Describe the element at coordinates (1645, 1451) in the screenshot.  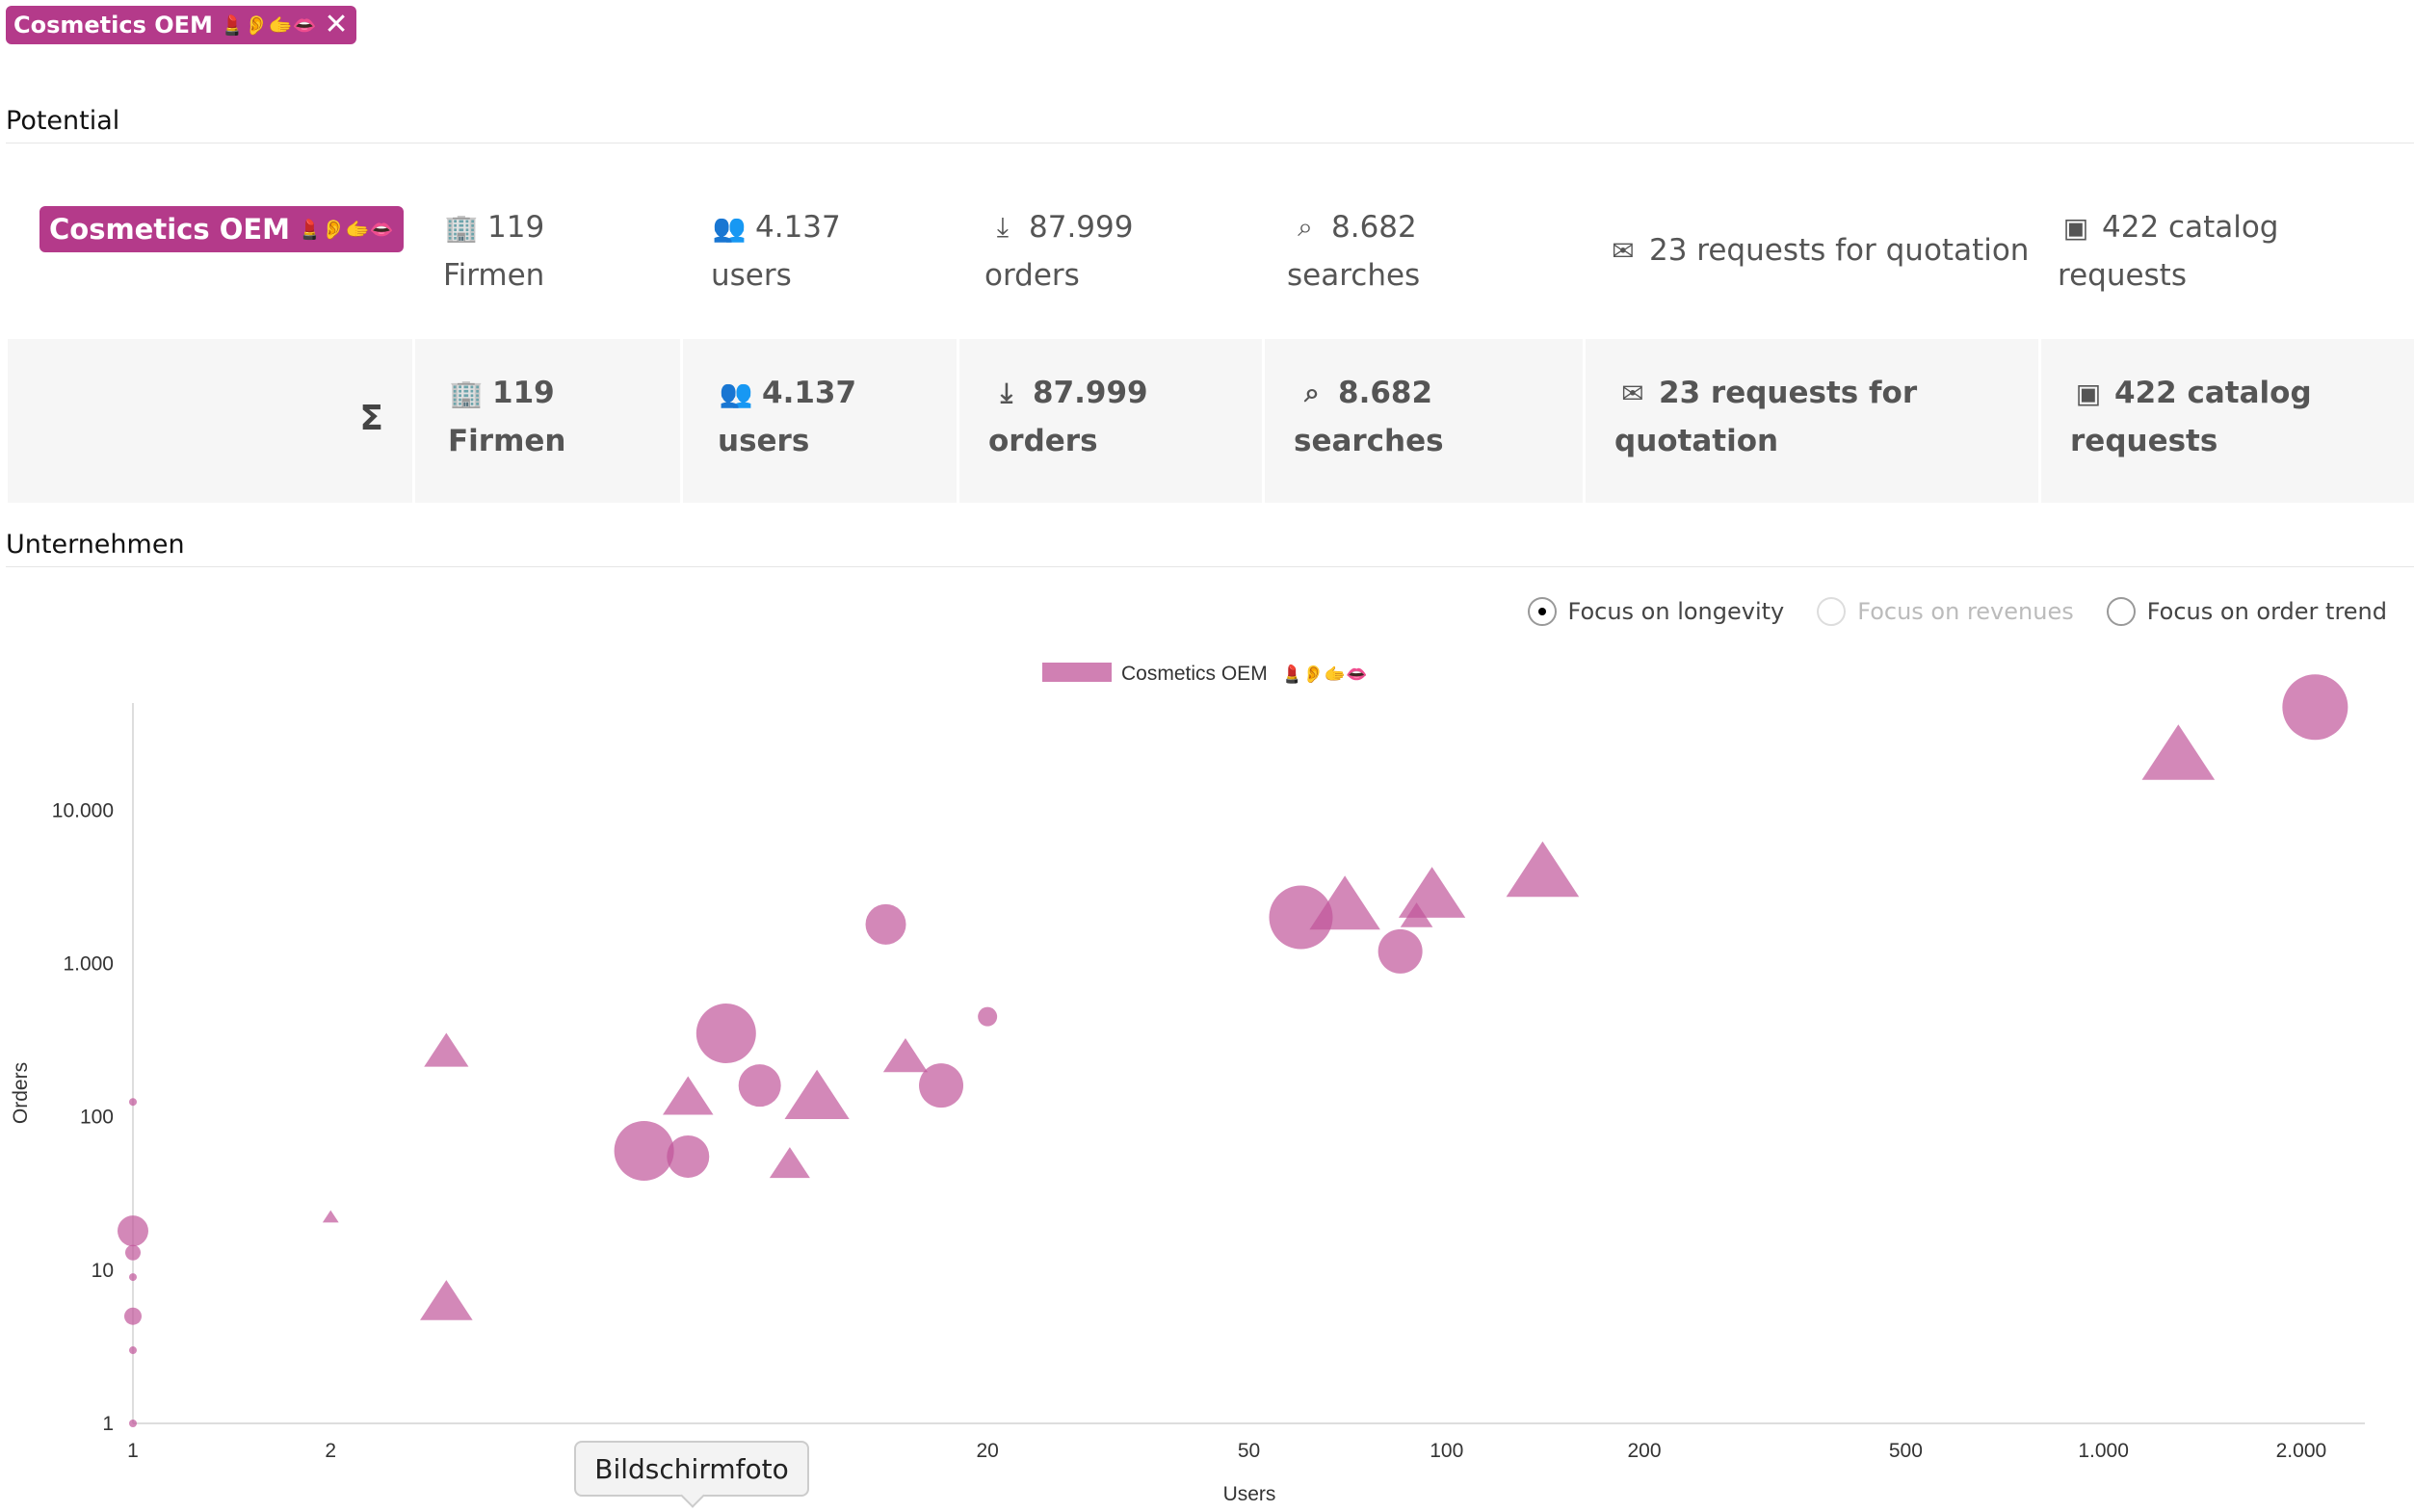
I see `x-tick-label: 200` at that location.